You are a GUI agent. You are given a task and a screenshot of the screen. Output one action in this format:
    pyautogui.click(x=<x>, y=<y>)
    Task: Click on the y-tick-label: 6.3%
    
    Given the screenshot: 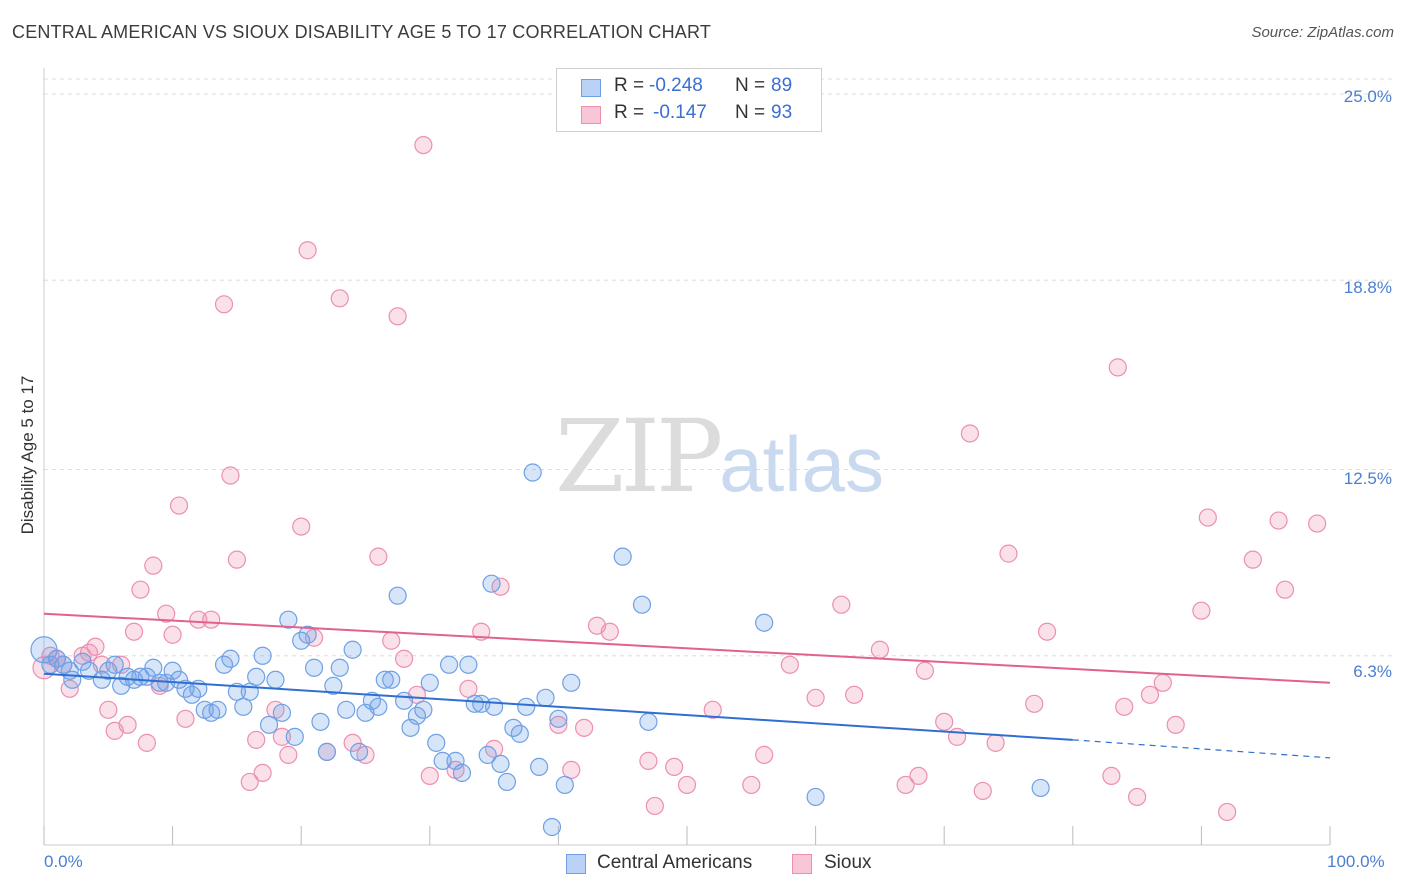 What is the action you would take?
    pyautogui.click(x=1372, y=671)
    